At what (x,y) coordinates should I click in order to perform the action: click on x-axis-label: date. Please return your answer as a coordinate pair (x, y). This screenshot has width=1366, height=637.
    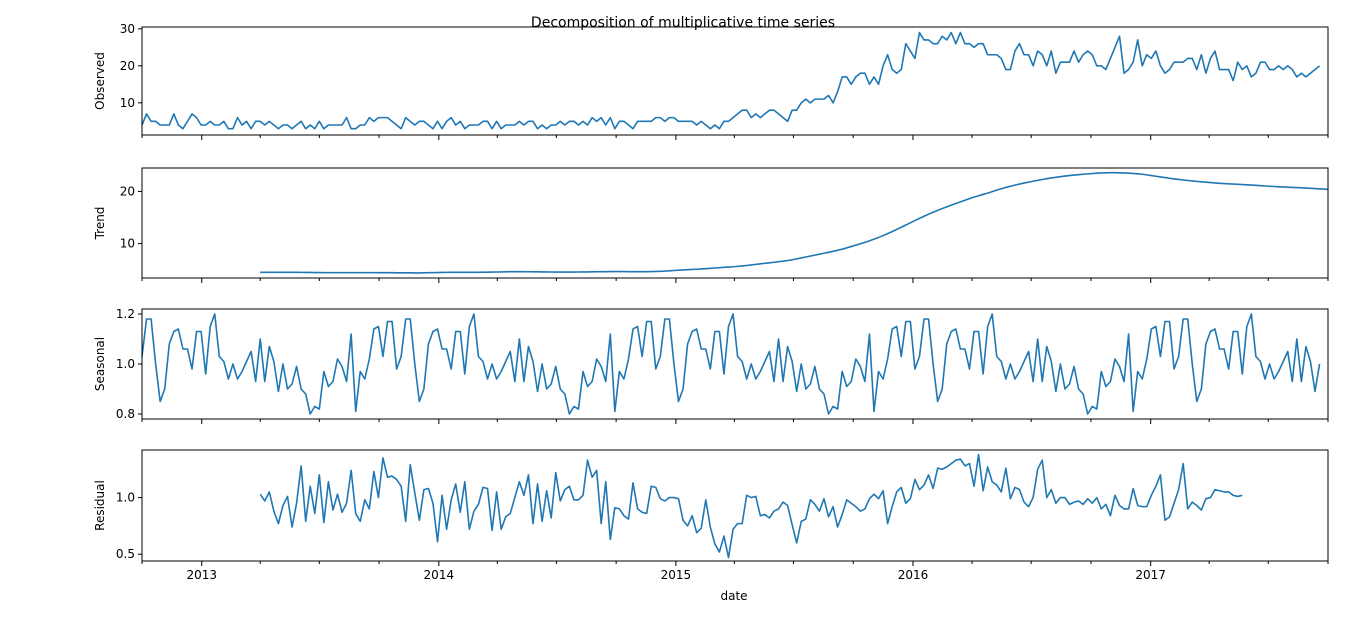
    Looking at the image, I should click on (733, 596).